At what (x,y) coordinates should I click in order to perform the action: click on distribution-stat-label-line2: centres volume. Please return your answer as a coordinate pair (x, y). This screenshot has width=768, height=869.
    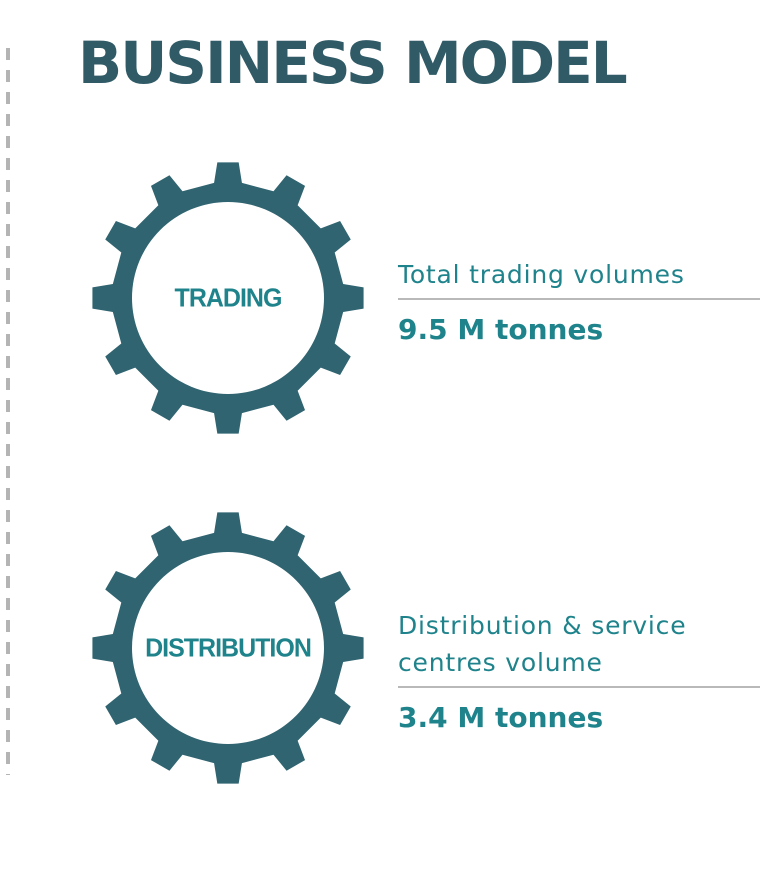
    Looking at the image, I should click on (500, 662).